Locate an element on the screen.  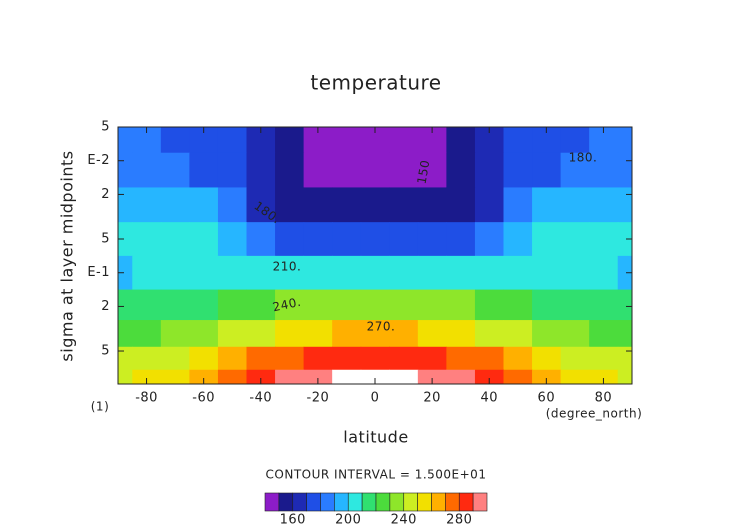
contour-label: 180. is located at coordinates (583, 158).